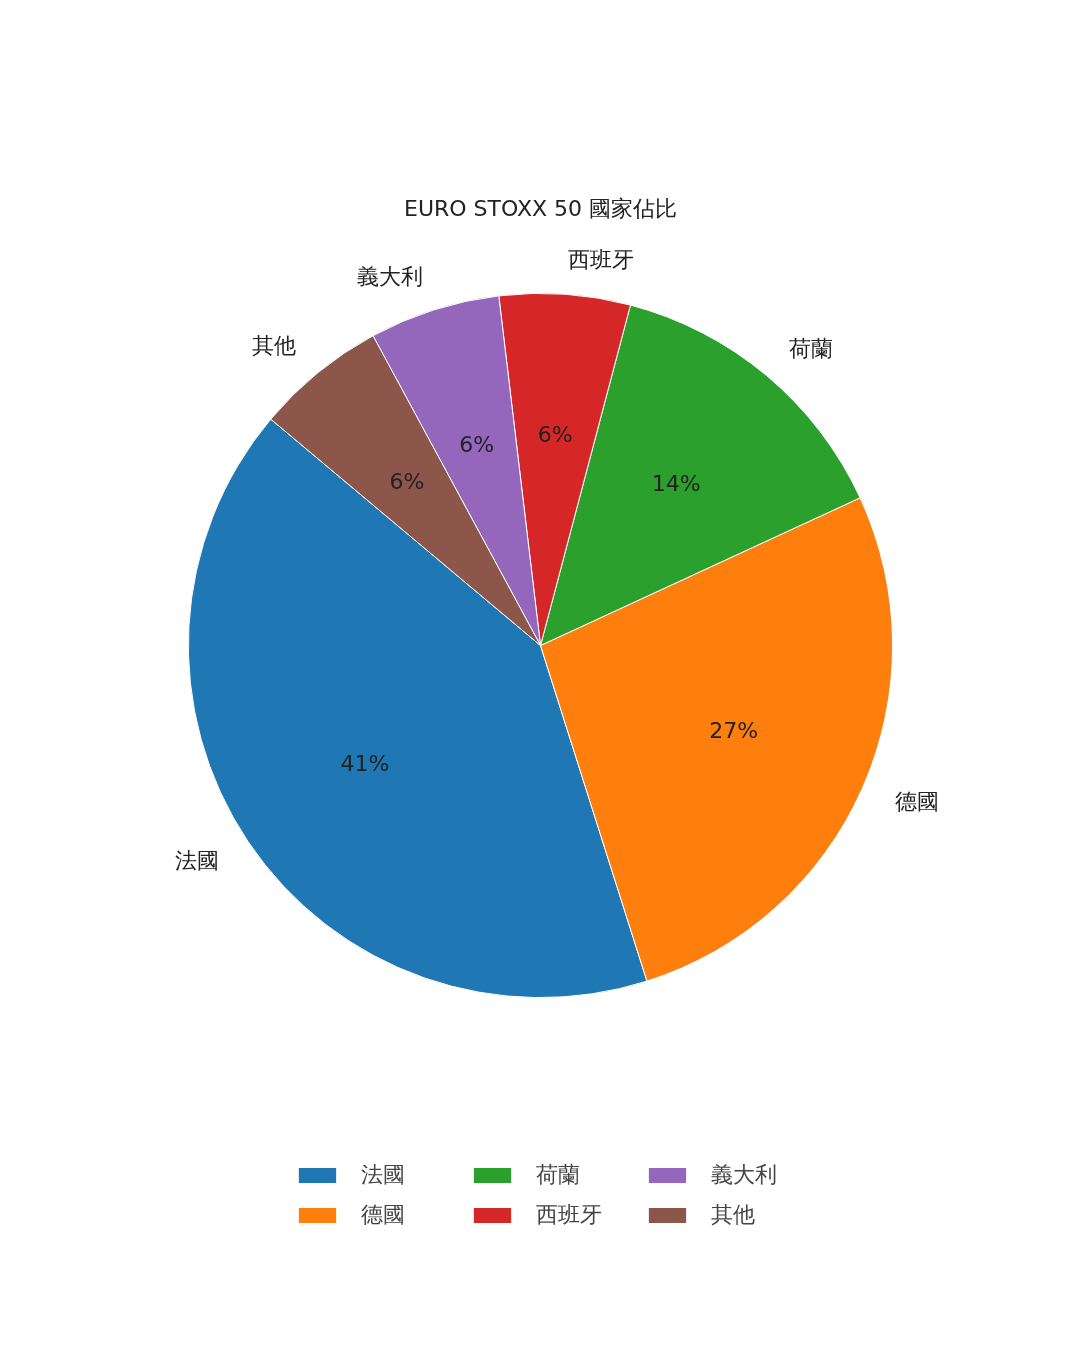 This screenshot has width=1080, height=1350. What do you see at coordinates (540, 208) in the screenshot?
I see `chart-title: EURO STOXX 50 國家佔比` at bounding box center [540, 208].